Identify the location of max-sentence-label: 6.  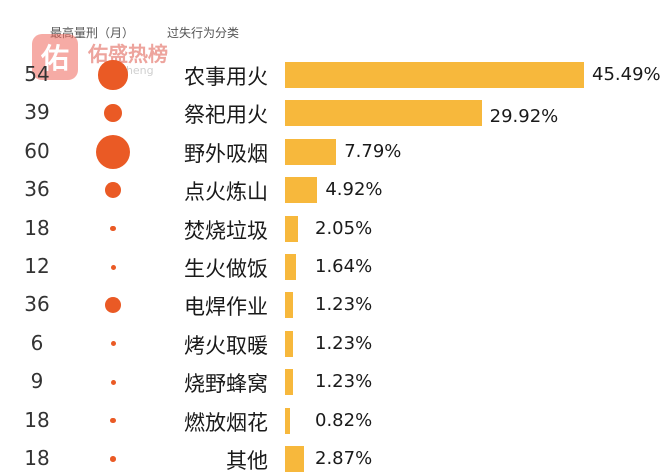
(37, 342).